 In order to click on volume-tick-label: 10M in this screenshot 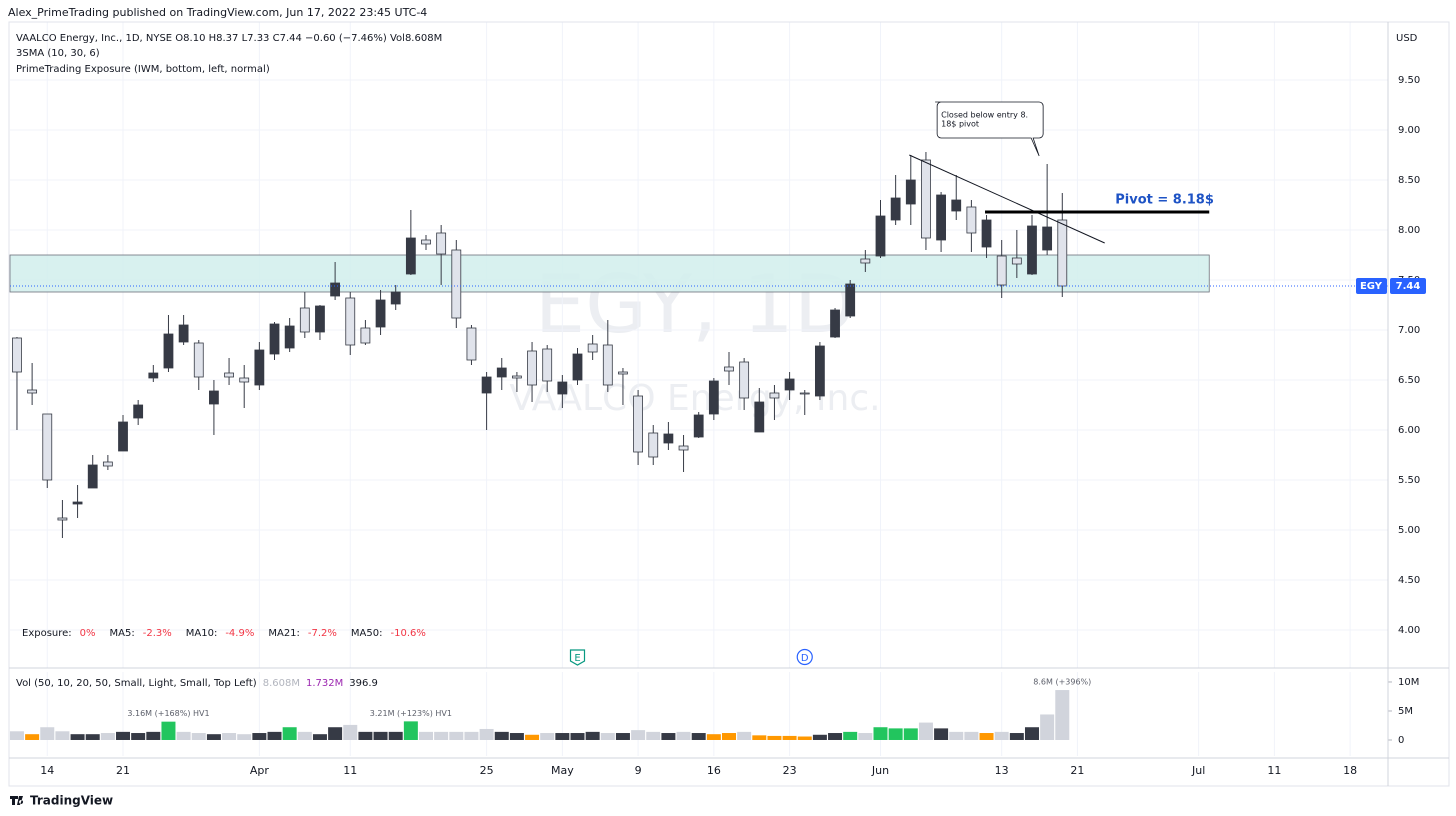, I will do `click(1408, 682)`.